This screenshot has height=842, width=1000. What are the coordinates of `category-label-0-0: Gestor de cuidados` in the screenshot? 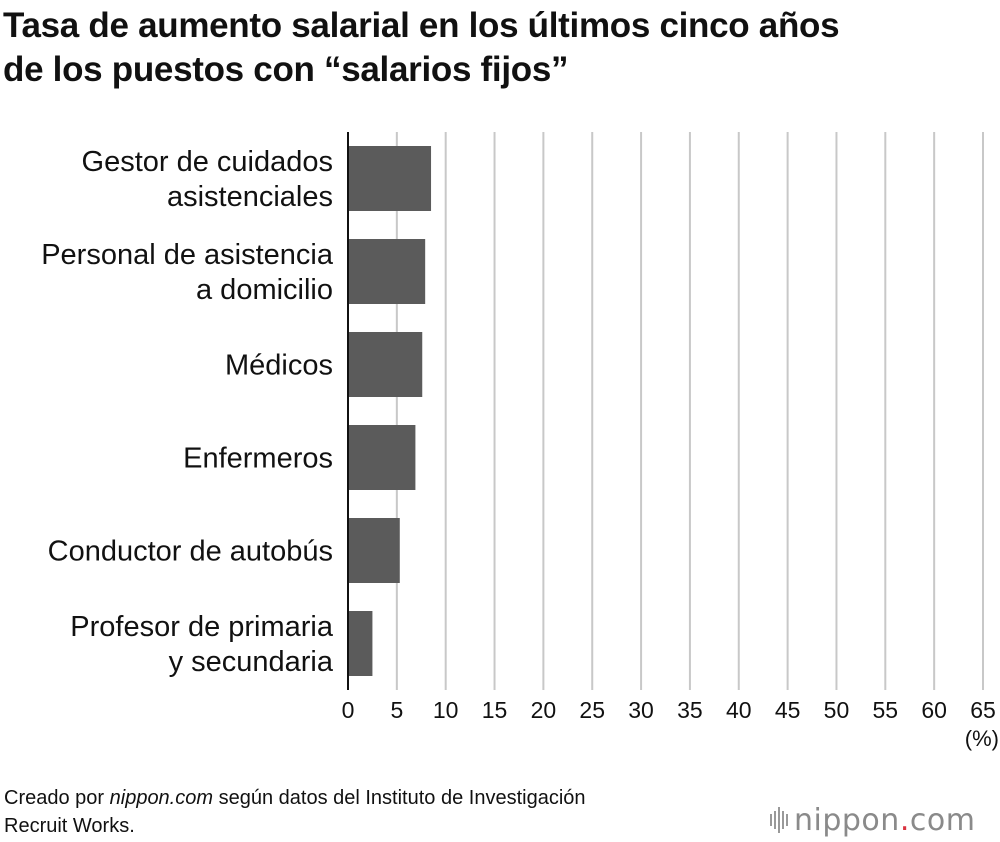 It's located at (207, 162).